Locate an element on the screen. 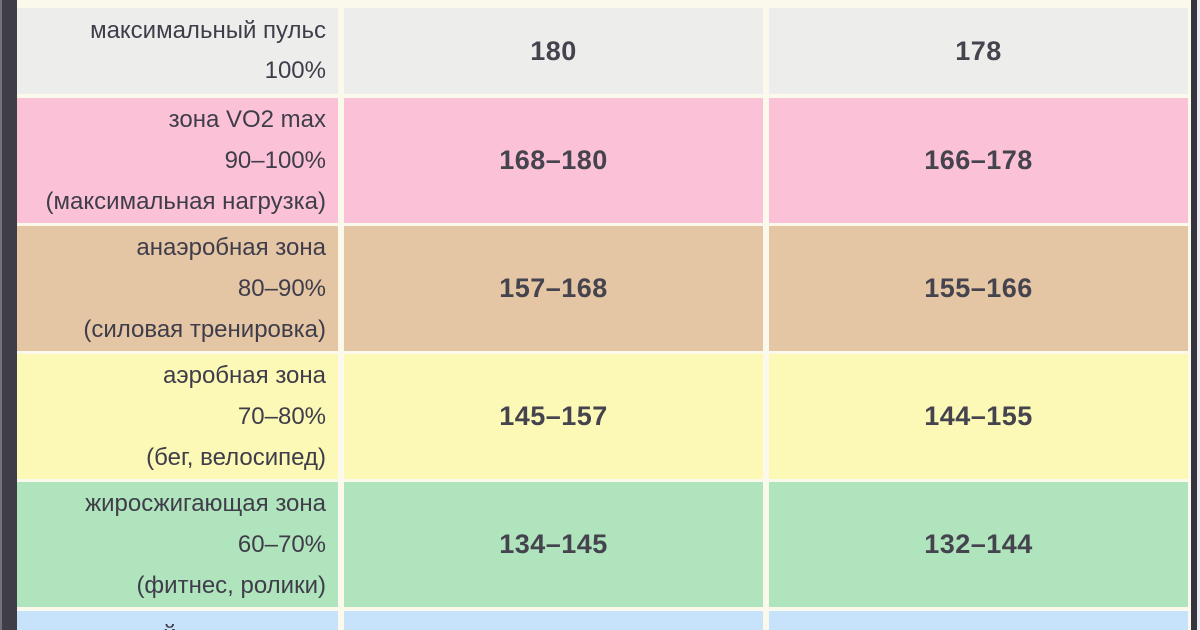  pulse-value-cell: 134–145 is located at coordinates (553, 544).